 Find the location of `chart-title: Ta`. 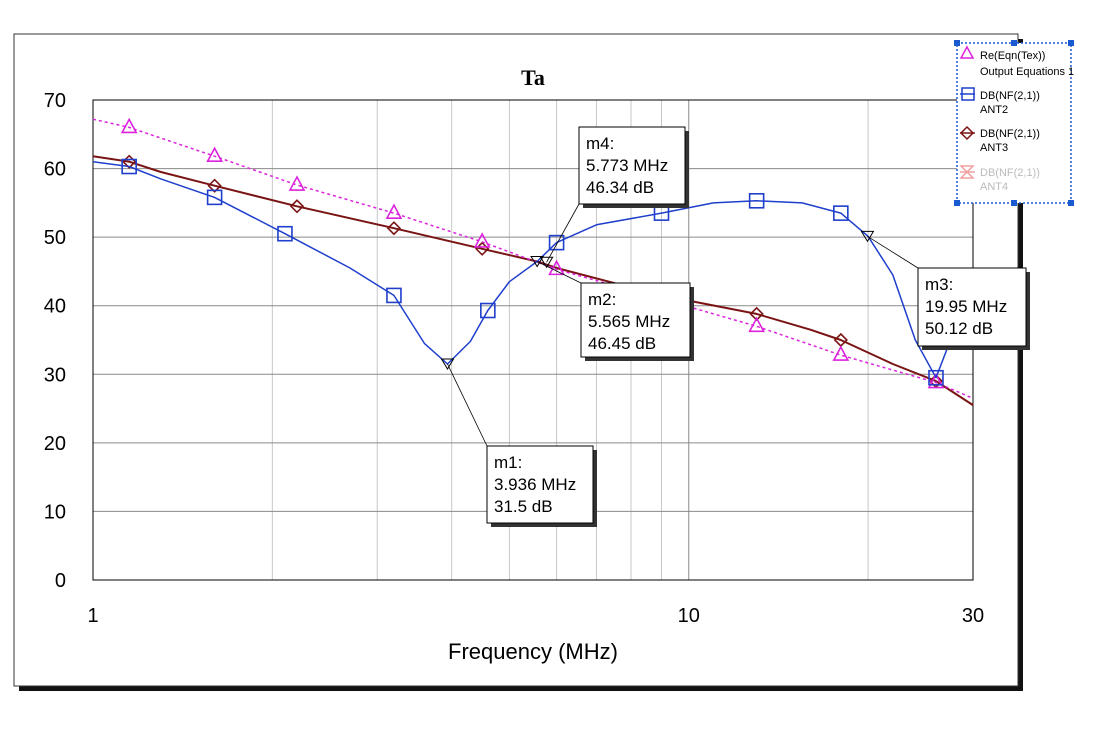

chart-title: Ta is located at coordinates (533, 77).